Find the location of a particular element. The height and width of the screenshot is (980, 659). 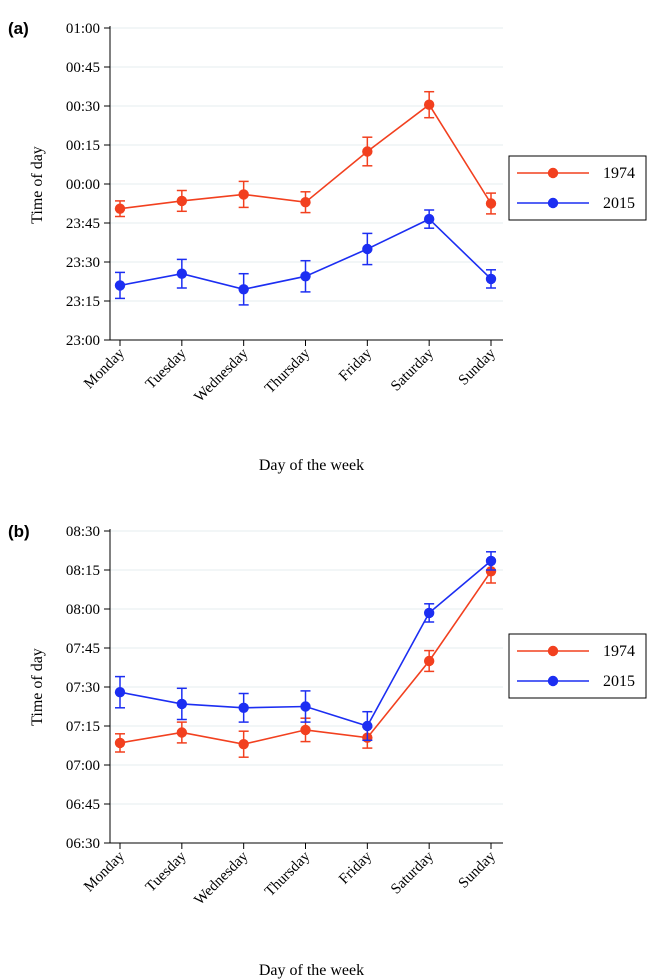

y-tick-label: 00:15 is located at coordinates (83, 146).